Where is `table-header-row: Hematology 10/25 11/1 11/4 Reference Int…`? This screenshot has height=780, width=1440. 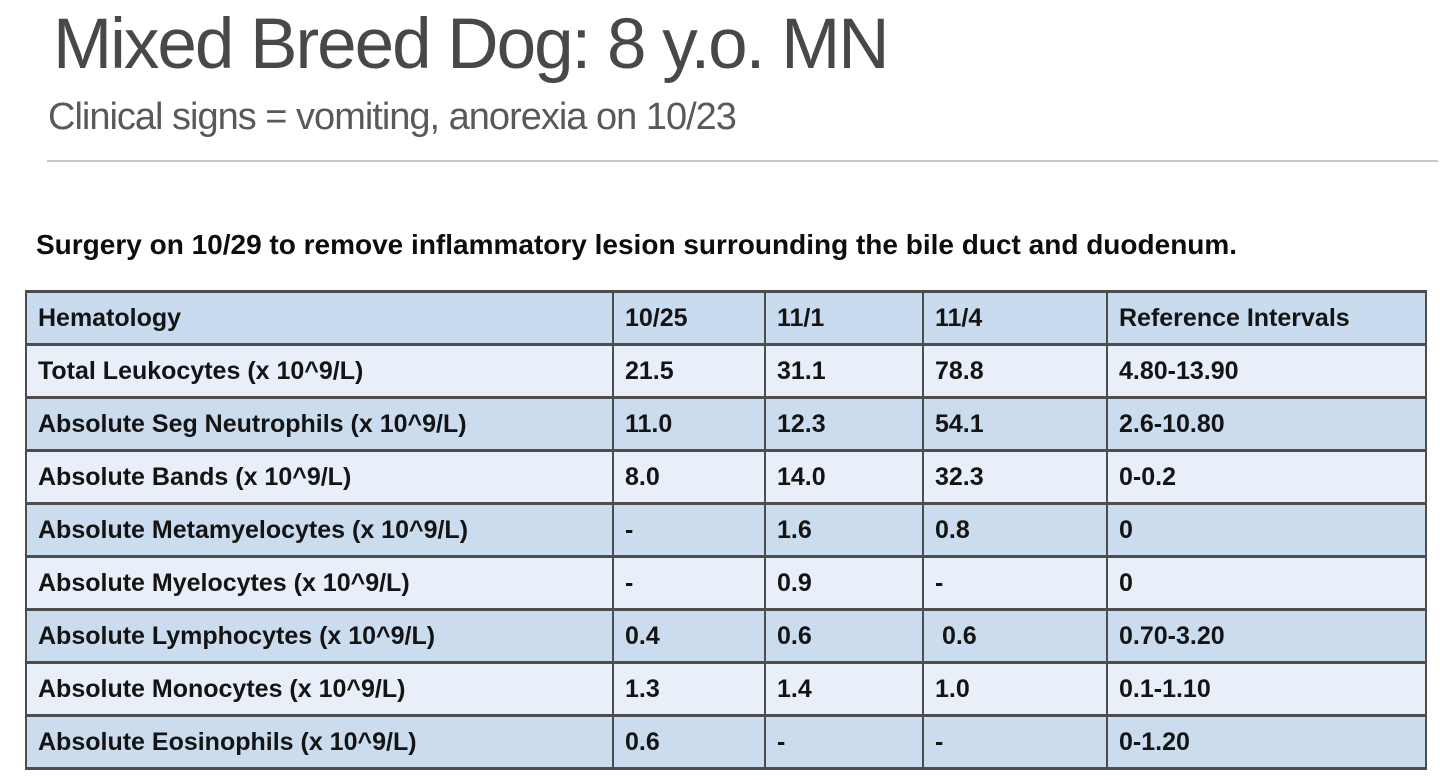
table-header-row: Hematology 10/25 11/1 11/4 Reference Int… is located at coordinates (726, 318).